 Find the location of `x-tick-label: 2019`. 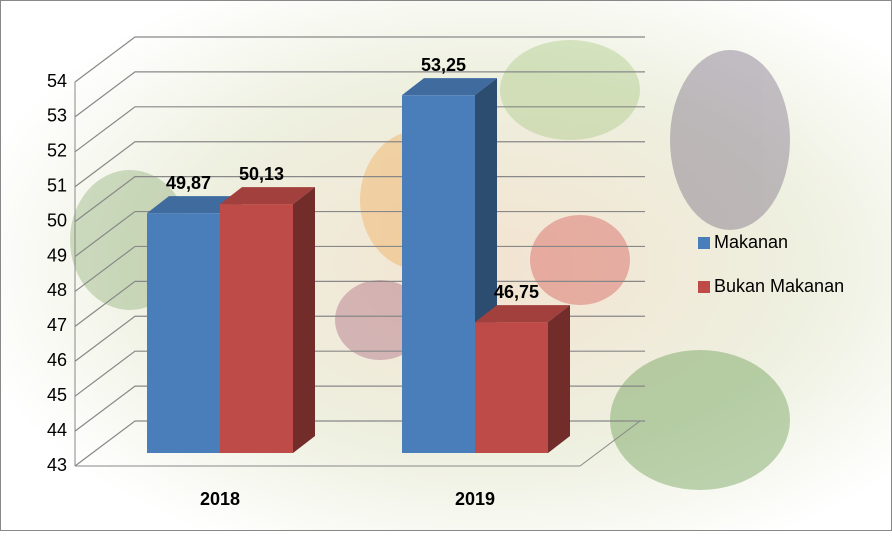

x-tick-label: 2019 is located at coordinates (475, 499).